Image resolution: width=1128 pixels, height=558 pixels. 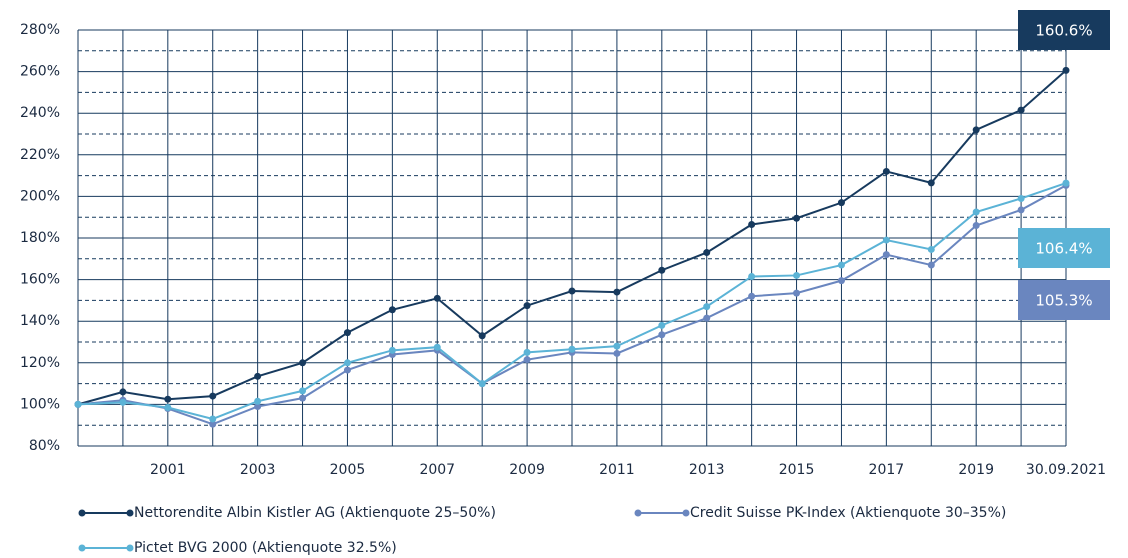 What do you see at coordinates (976, 470) in the screenshot?
I see `x-tick-label: 2019` at bounding box center [976, 470].